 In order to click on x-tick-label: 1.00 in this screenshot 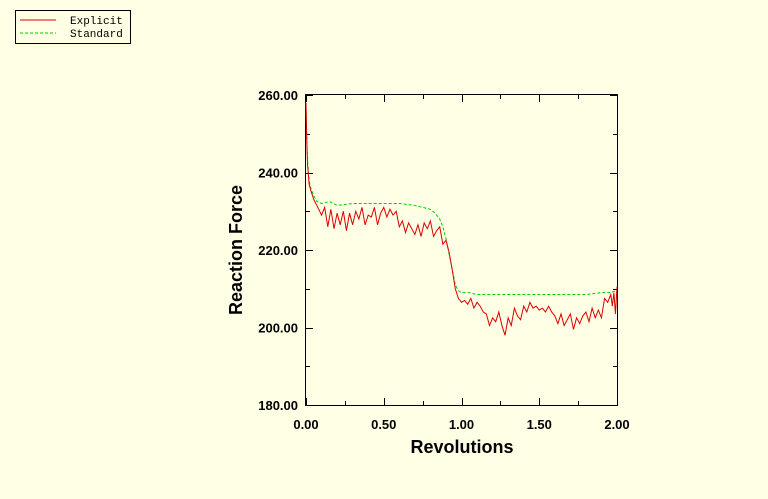, I will do `click(461, 424)`.